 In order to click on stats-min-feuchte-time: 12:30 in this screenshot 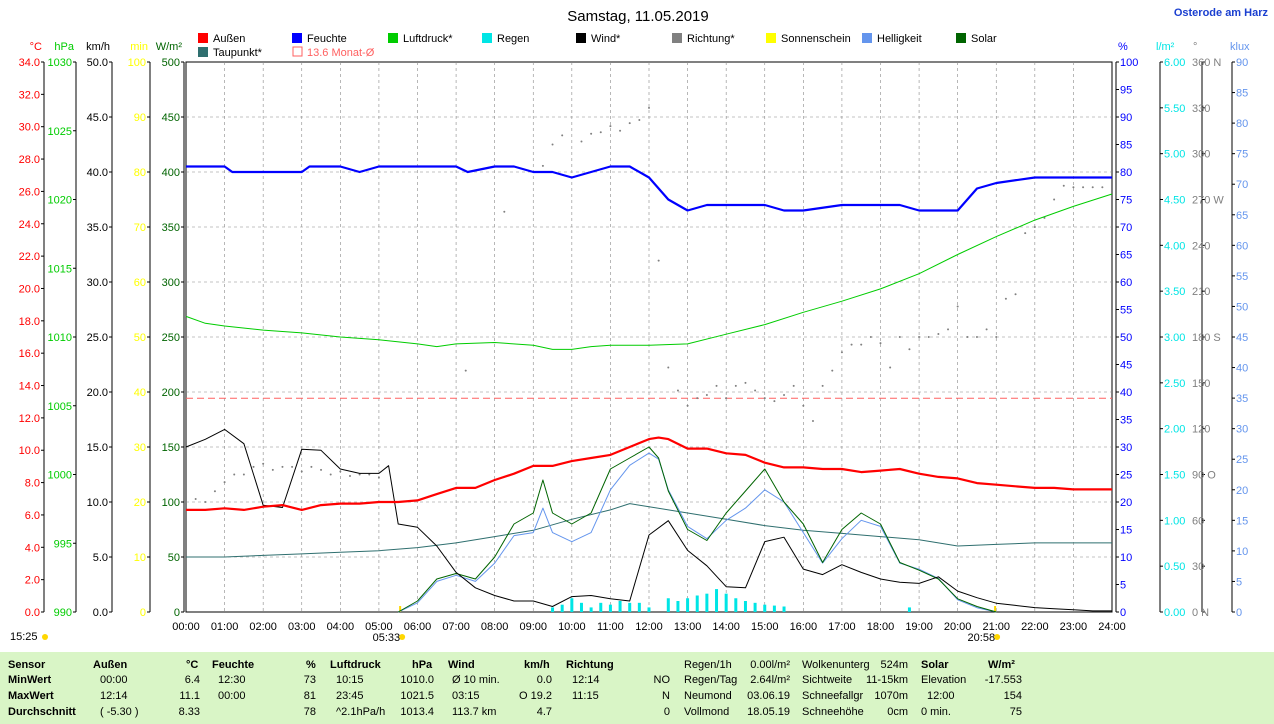, I will do `click(232, 680)`.